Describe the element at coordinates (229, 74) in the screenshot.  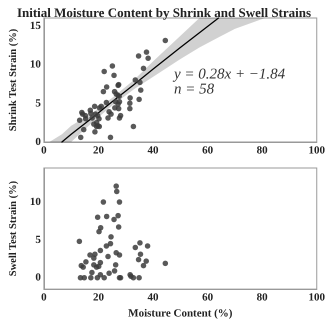
I see `annotation: y = 0.28x + −1.84` at that location.